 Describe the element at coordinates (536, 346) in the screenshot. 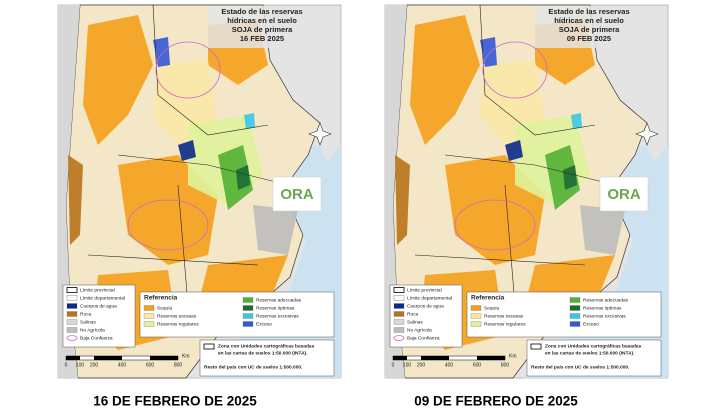

I see `zone-swatch` at that location.